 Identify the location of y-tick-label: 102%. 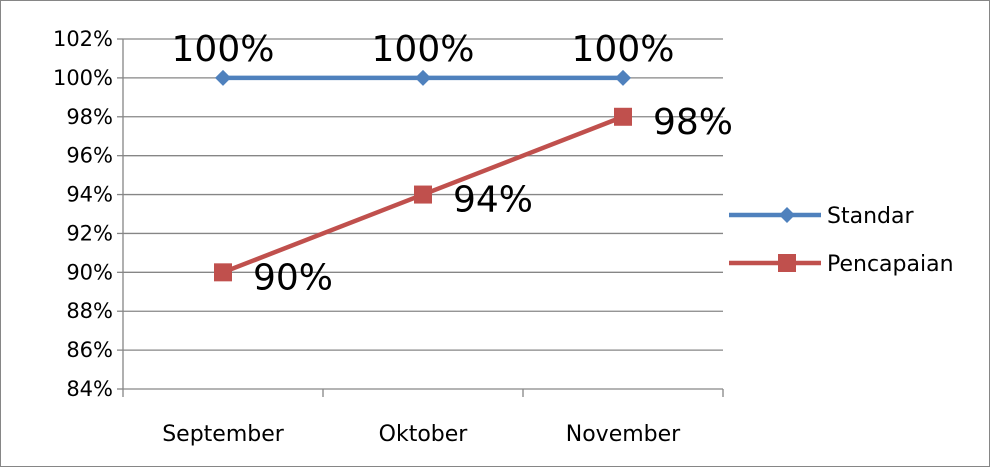
(83, 39).